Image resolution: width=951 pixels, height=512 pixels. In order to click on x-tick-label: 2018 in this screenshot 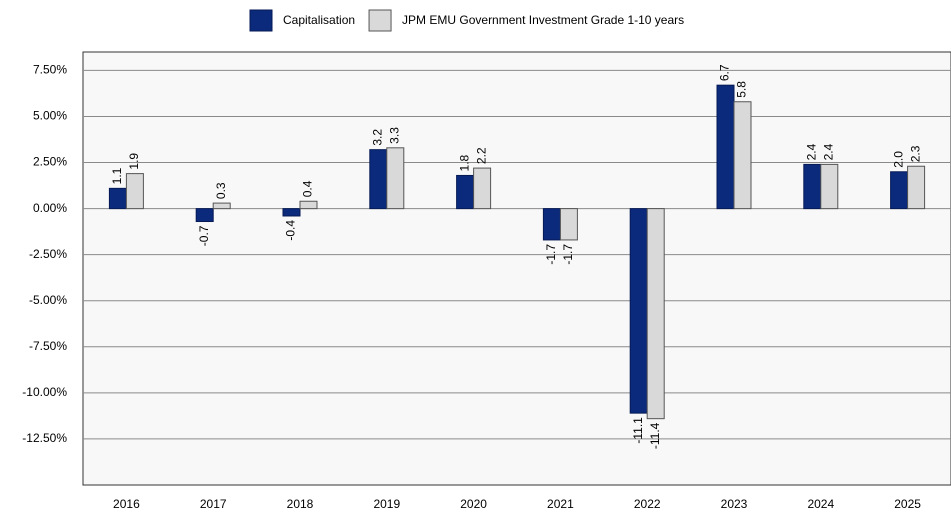, I will do `click(300, 504)`.